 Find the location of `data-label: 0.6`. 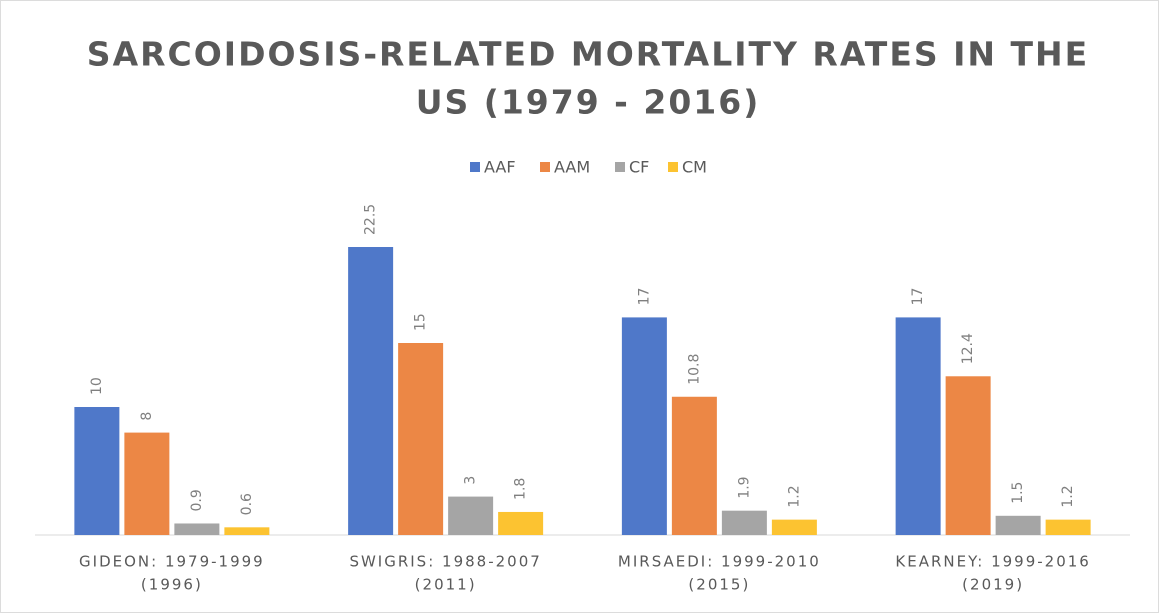

data-label: 0.6 is located at coordinates (247, 504).